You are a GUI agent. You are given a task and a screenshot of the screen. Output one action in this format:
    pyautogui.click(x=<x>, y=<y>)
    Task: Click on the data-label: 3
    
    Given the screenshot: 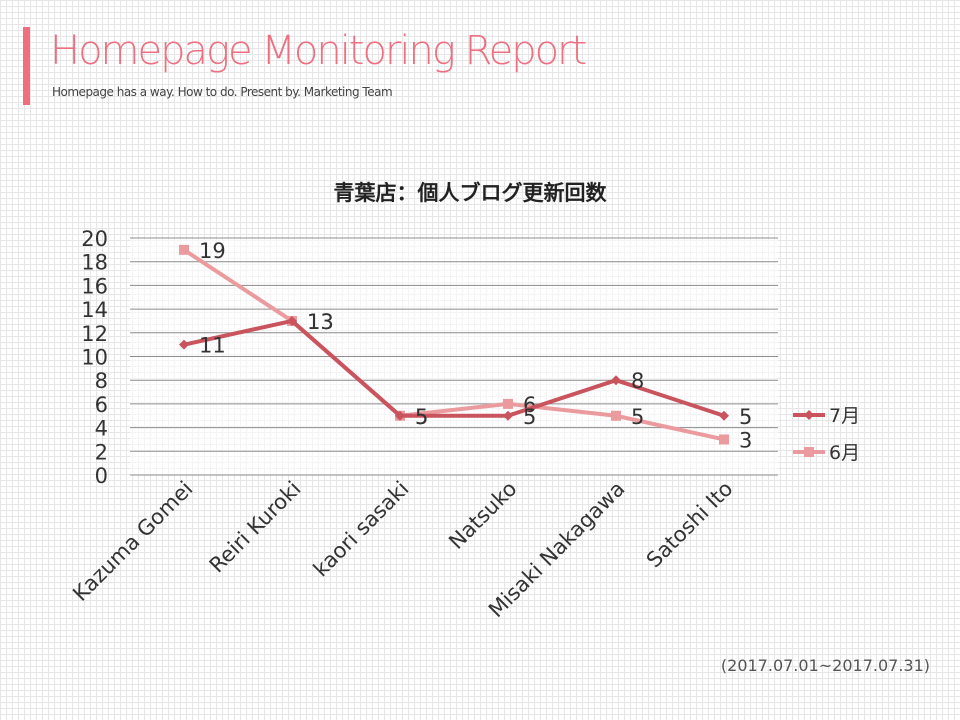 What is the action you would take?
    pyautogui.click(x=745, y=440)
    